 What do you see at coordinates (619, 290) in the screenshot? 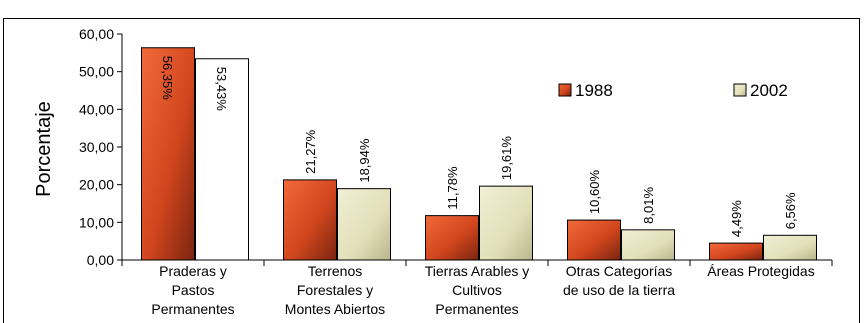
I see `category-label: de uso de la tierra` at bounding box center [619, 290].